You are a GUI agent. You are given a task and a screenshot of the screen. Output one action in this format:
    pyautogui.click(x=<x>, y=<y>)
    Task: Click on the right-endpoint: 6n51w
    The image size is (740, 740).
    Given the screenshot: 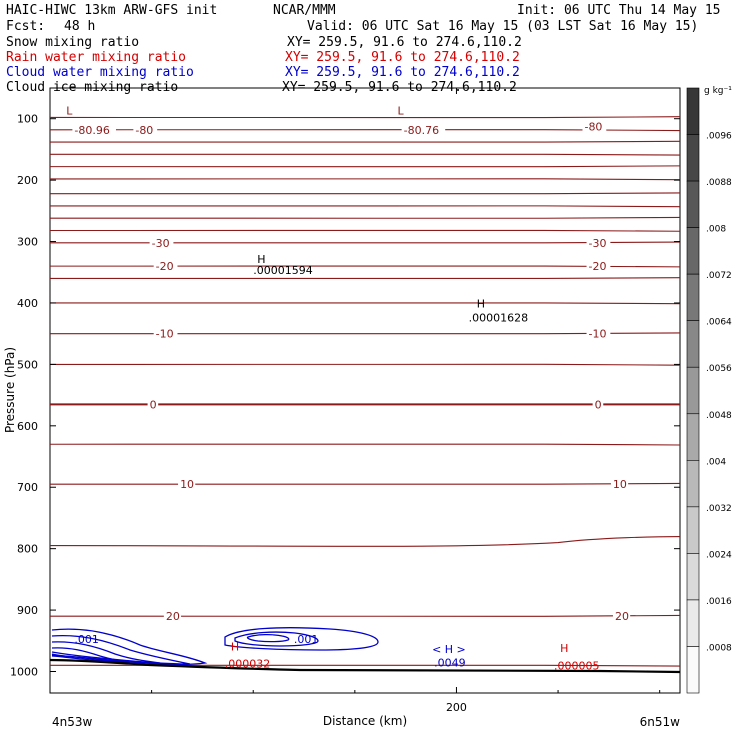 What is the action you would take?
    pyautogui.click(x=660, y=722)
    